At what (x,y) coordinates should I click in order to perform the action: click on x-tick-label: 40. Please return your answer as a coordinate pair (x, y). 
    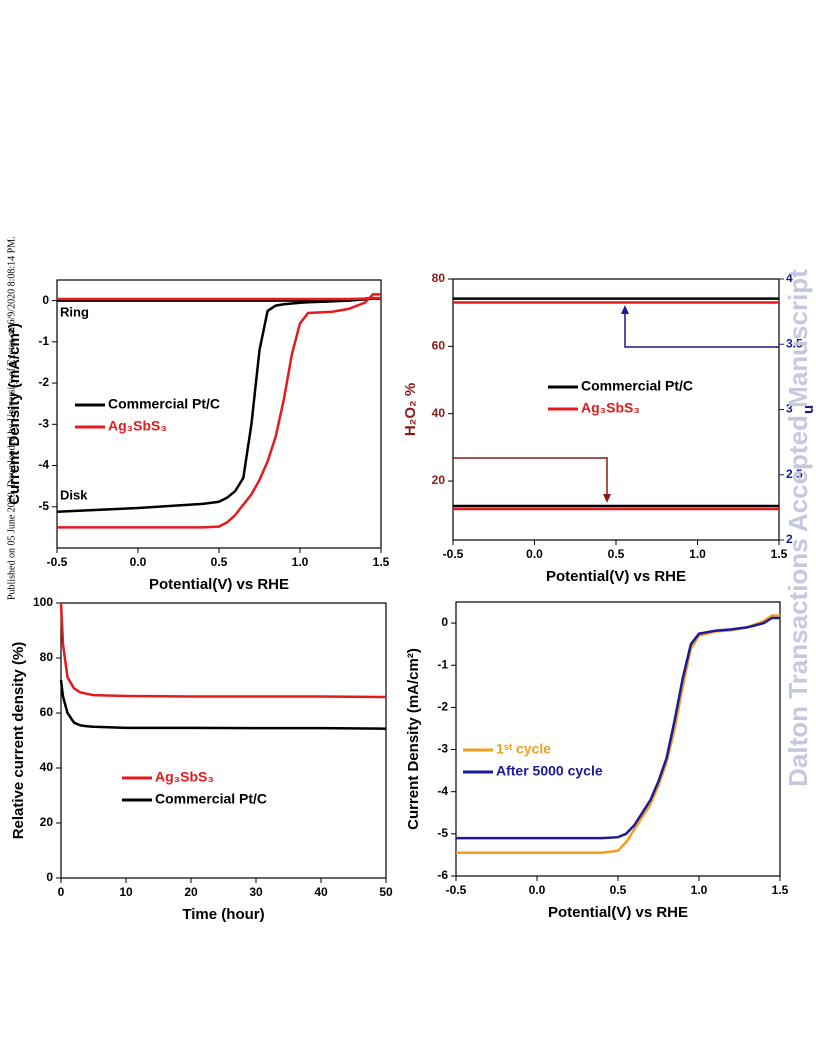
    Looking at the image, I should click on (321, 892).